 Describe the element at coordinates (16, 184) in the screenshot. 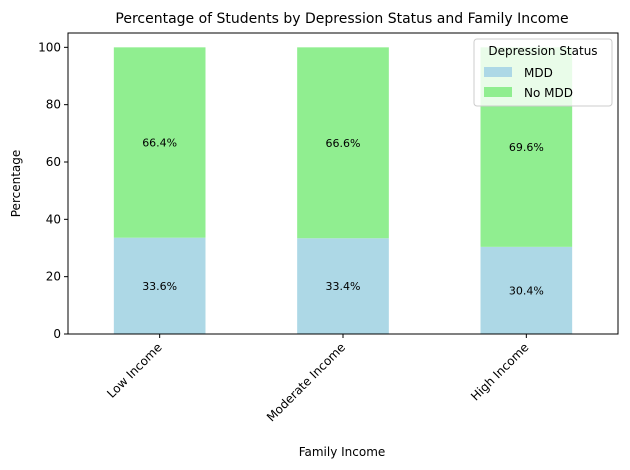

I see `y-axis-label: Percentage` at that location.